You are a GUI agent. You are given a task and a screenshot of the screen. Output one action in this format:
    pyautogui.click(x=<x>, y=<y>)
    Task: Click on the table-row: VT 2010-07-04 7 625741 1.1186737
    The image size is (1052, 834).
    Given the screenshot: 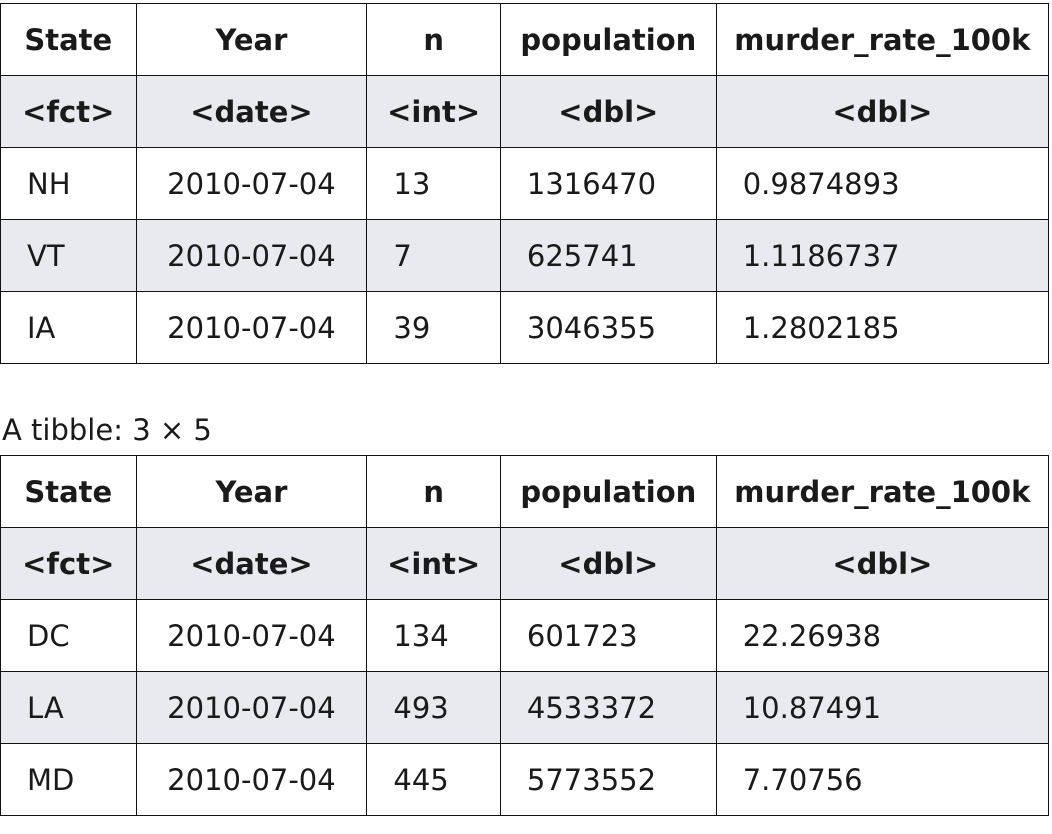 What is the action you would take?
    pyautogui.click(x=525, y=255)
    